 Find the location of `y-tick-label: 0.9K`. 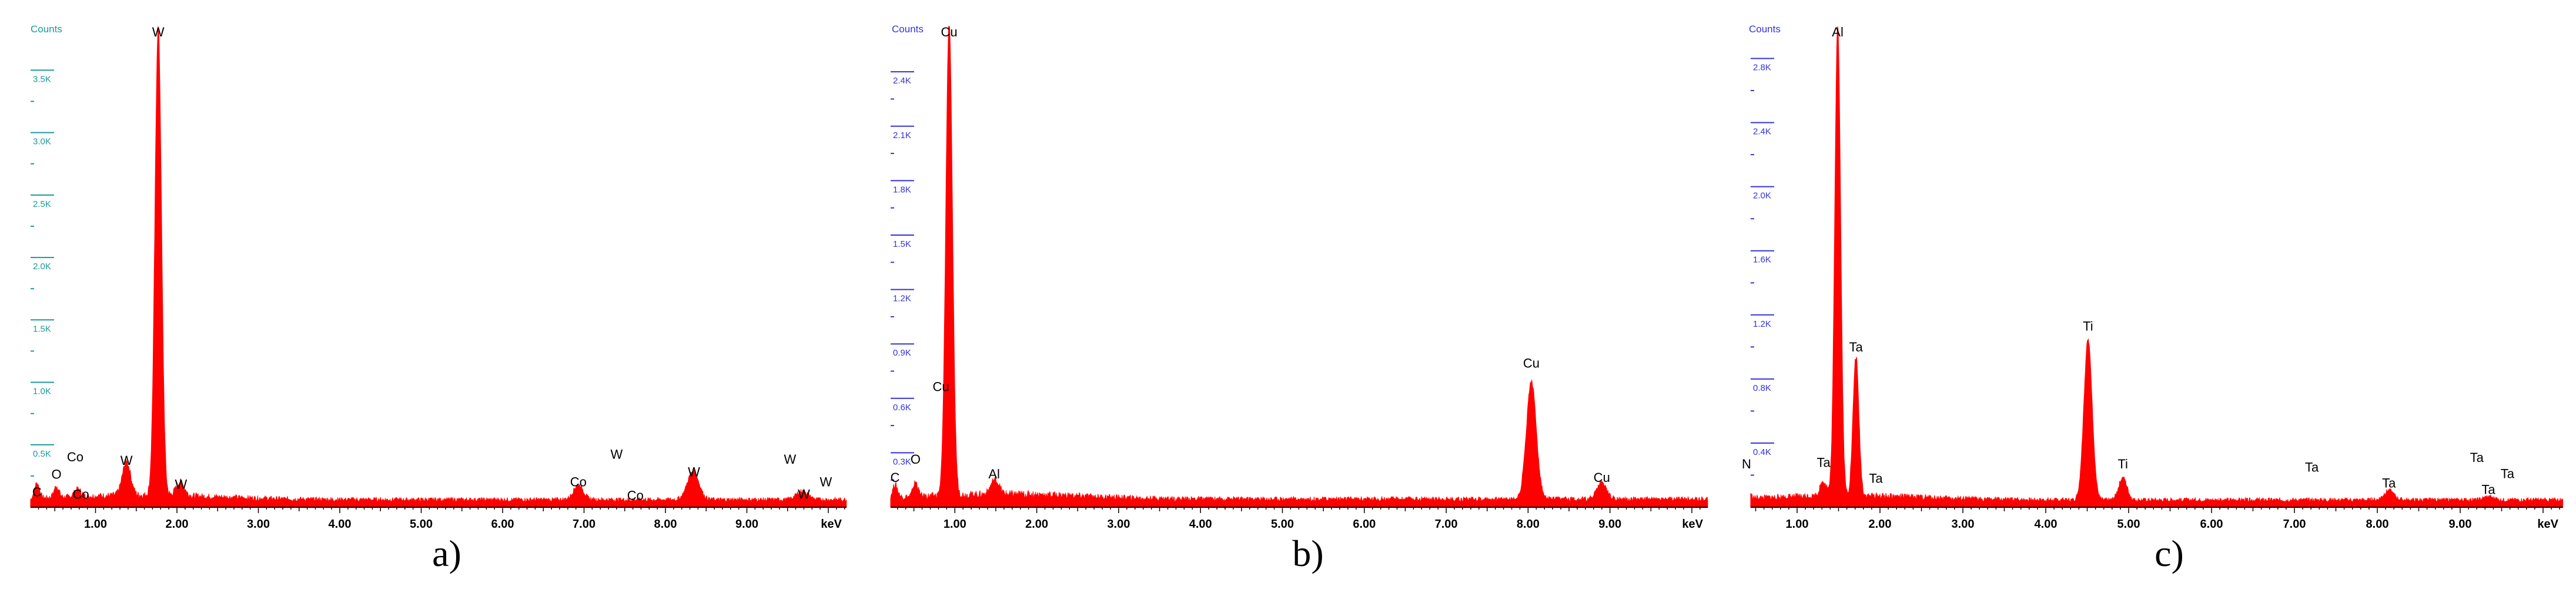

y-tick-label: 0.9K is located at coordinates (902, 353).